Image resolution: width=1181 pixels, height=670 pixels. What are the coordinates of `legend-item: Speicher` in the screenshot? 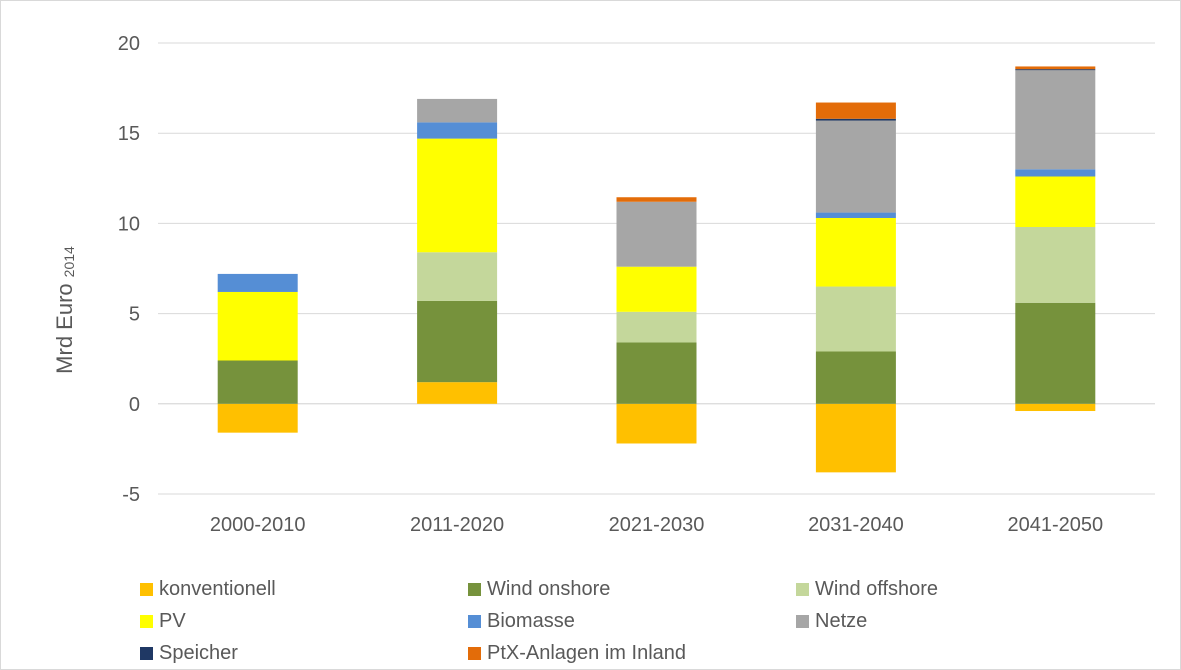 It's located at (189, 653).